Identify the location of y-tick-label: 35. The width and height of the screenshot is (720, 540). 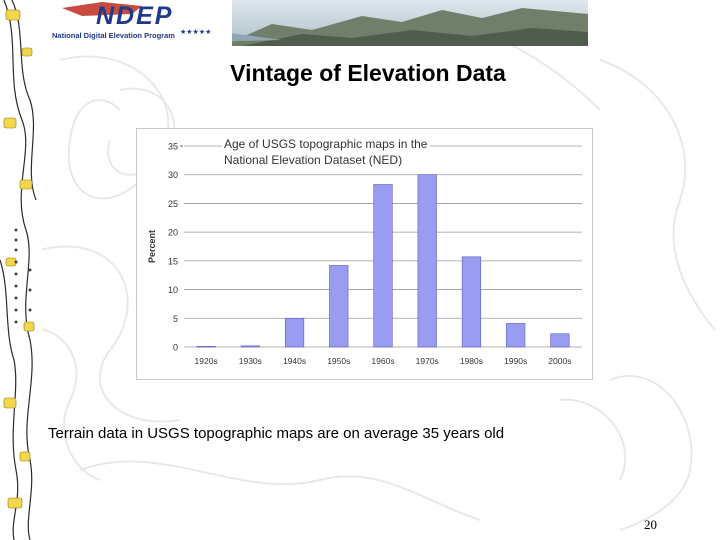
(173, 147).